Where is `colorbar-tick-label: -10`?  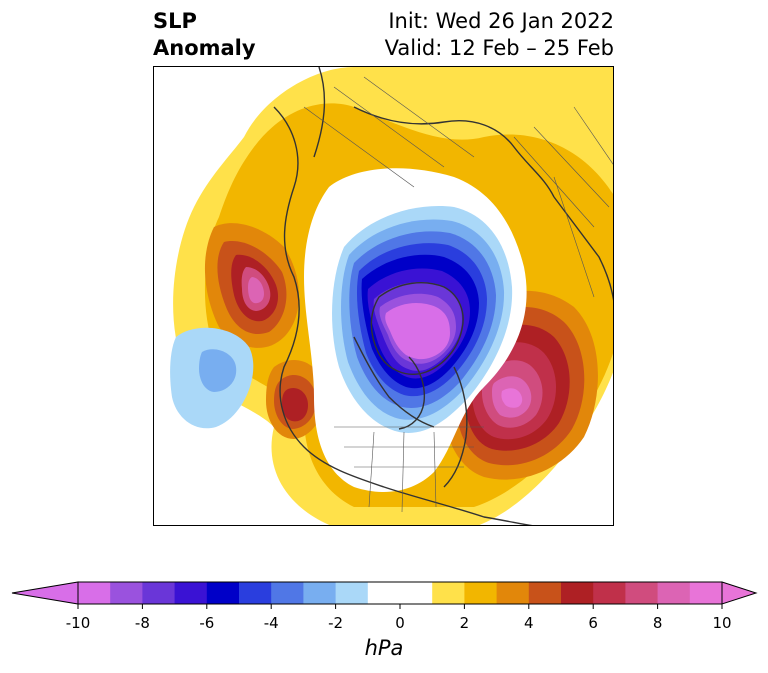
colorbar-tick-label: -10 is located at coordinates (78, 623).